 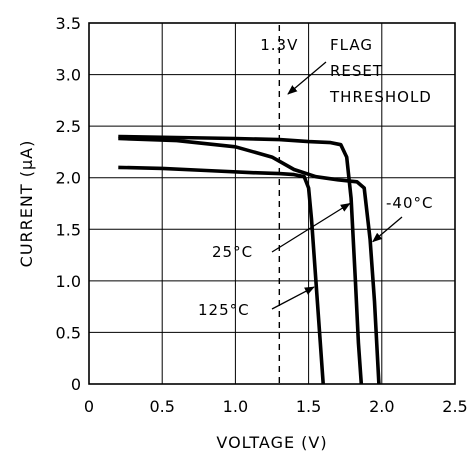 I want to click on y-tick-label: 1.5, so click(x=68, y=229).